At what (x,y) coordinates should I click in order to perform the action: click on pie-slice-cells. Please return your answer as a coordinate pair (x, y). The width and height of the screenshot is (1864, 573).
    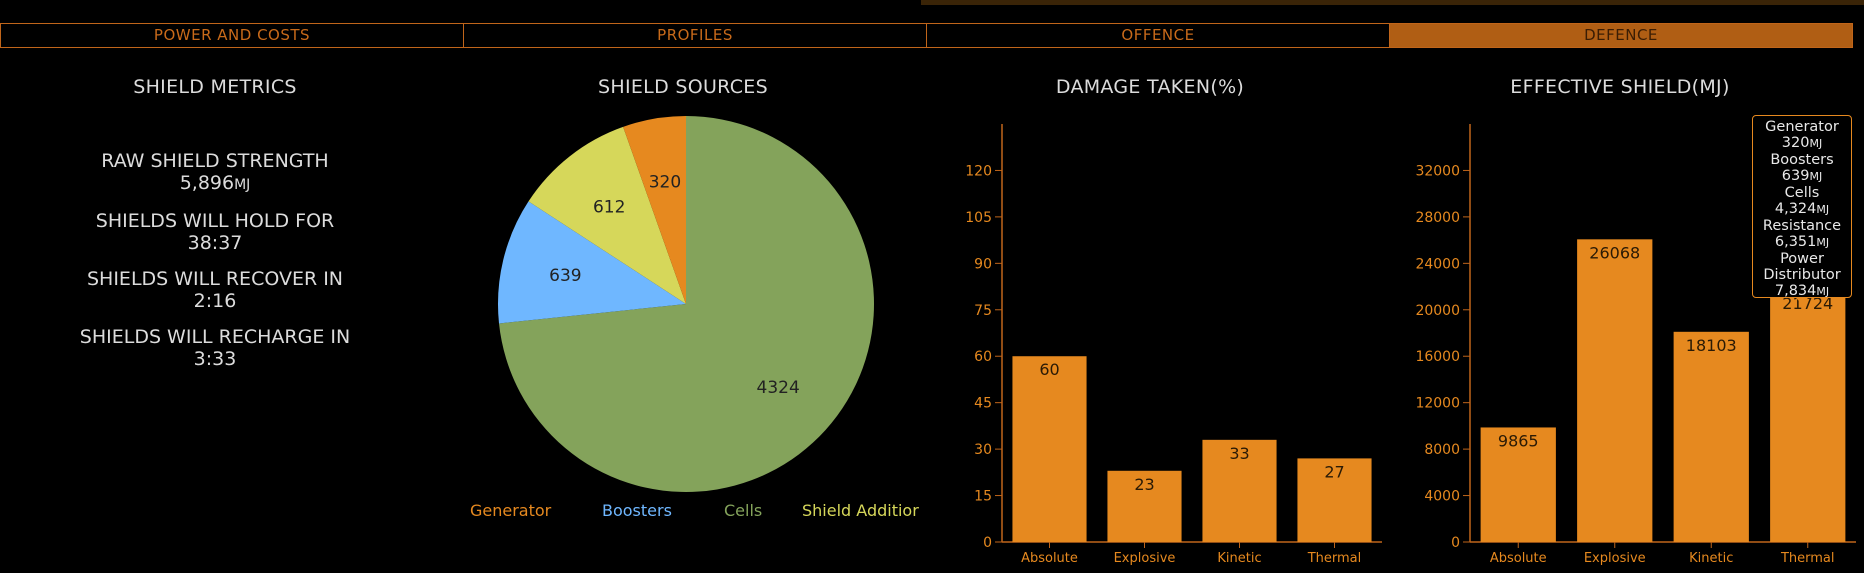
    Looking at the image, I should click on (686, 304).